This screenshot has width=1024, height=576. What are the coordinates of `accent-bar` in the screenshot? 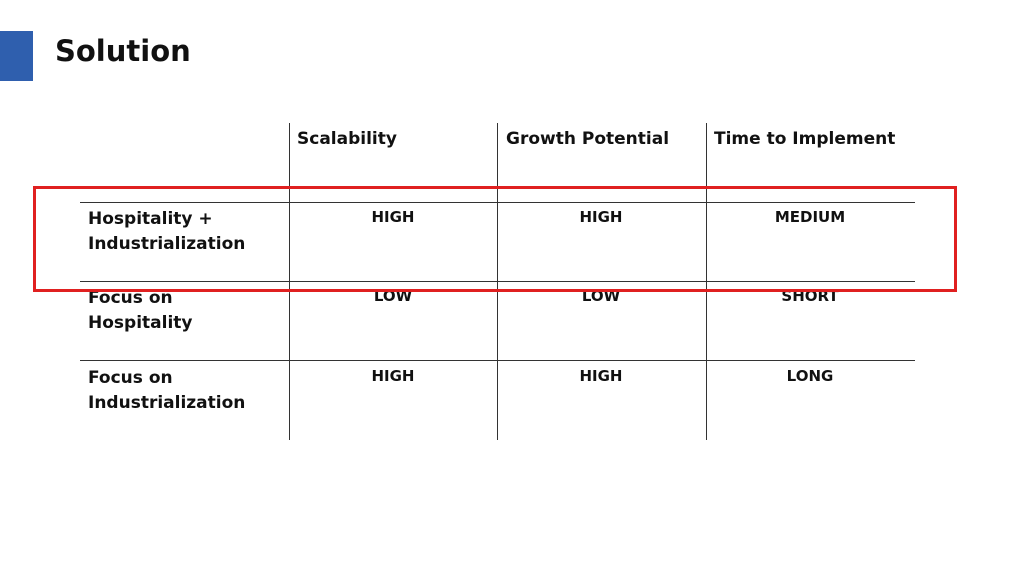 It's located at (16, 56).